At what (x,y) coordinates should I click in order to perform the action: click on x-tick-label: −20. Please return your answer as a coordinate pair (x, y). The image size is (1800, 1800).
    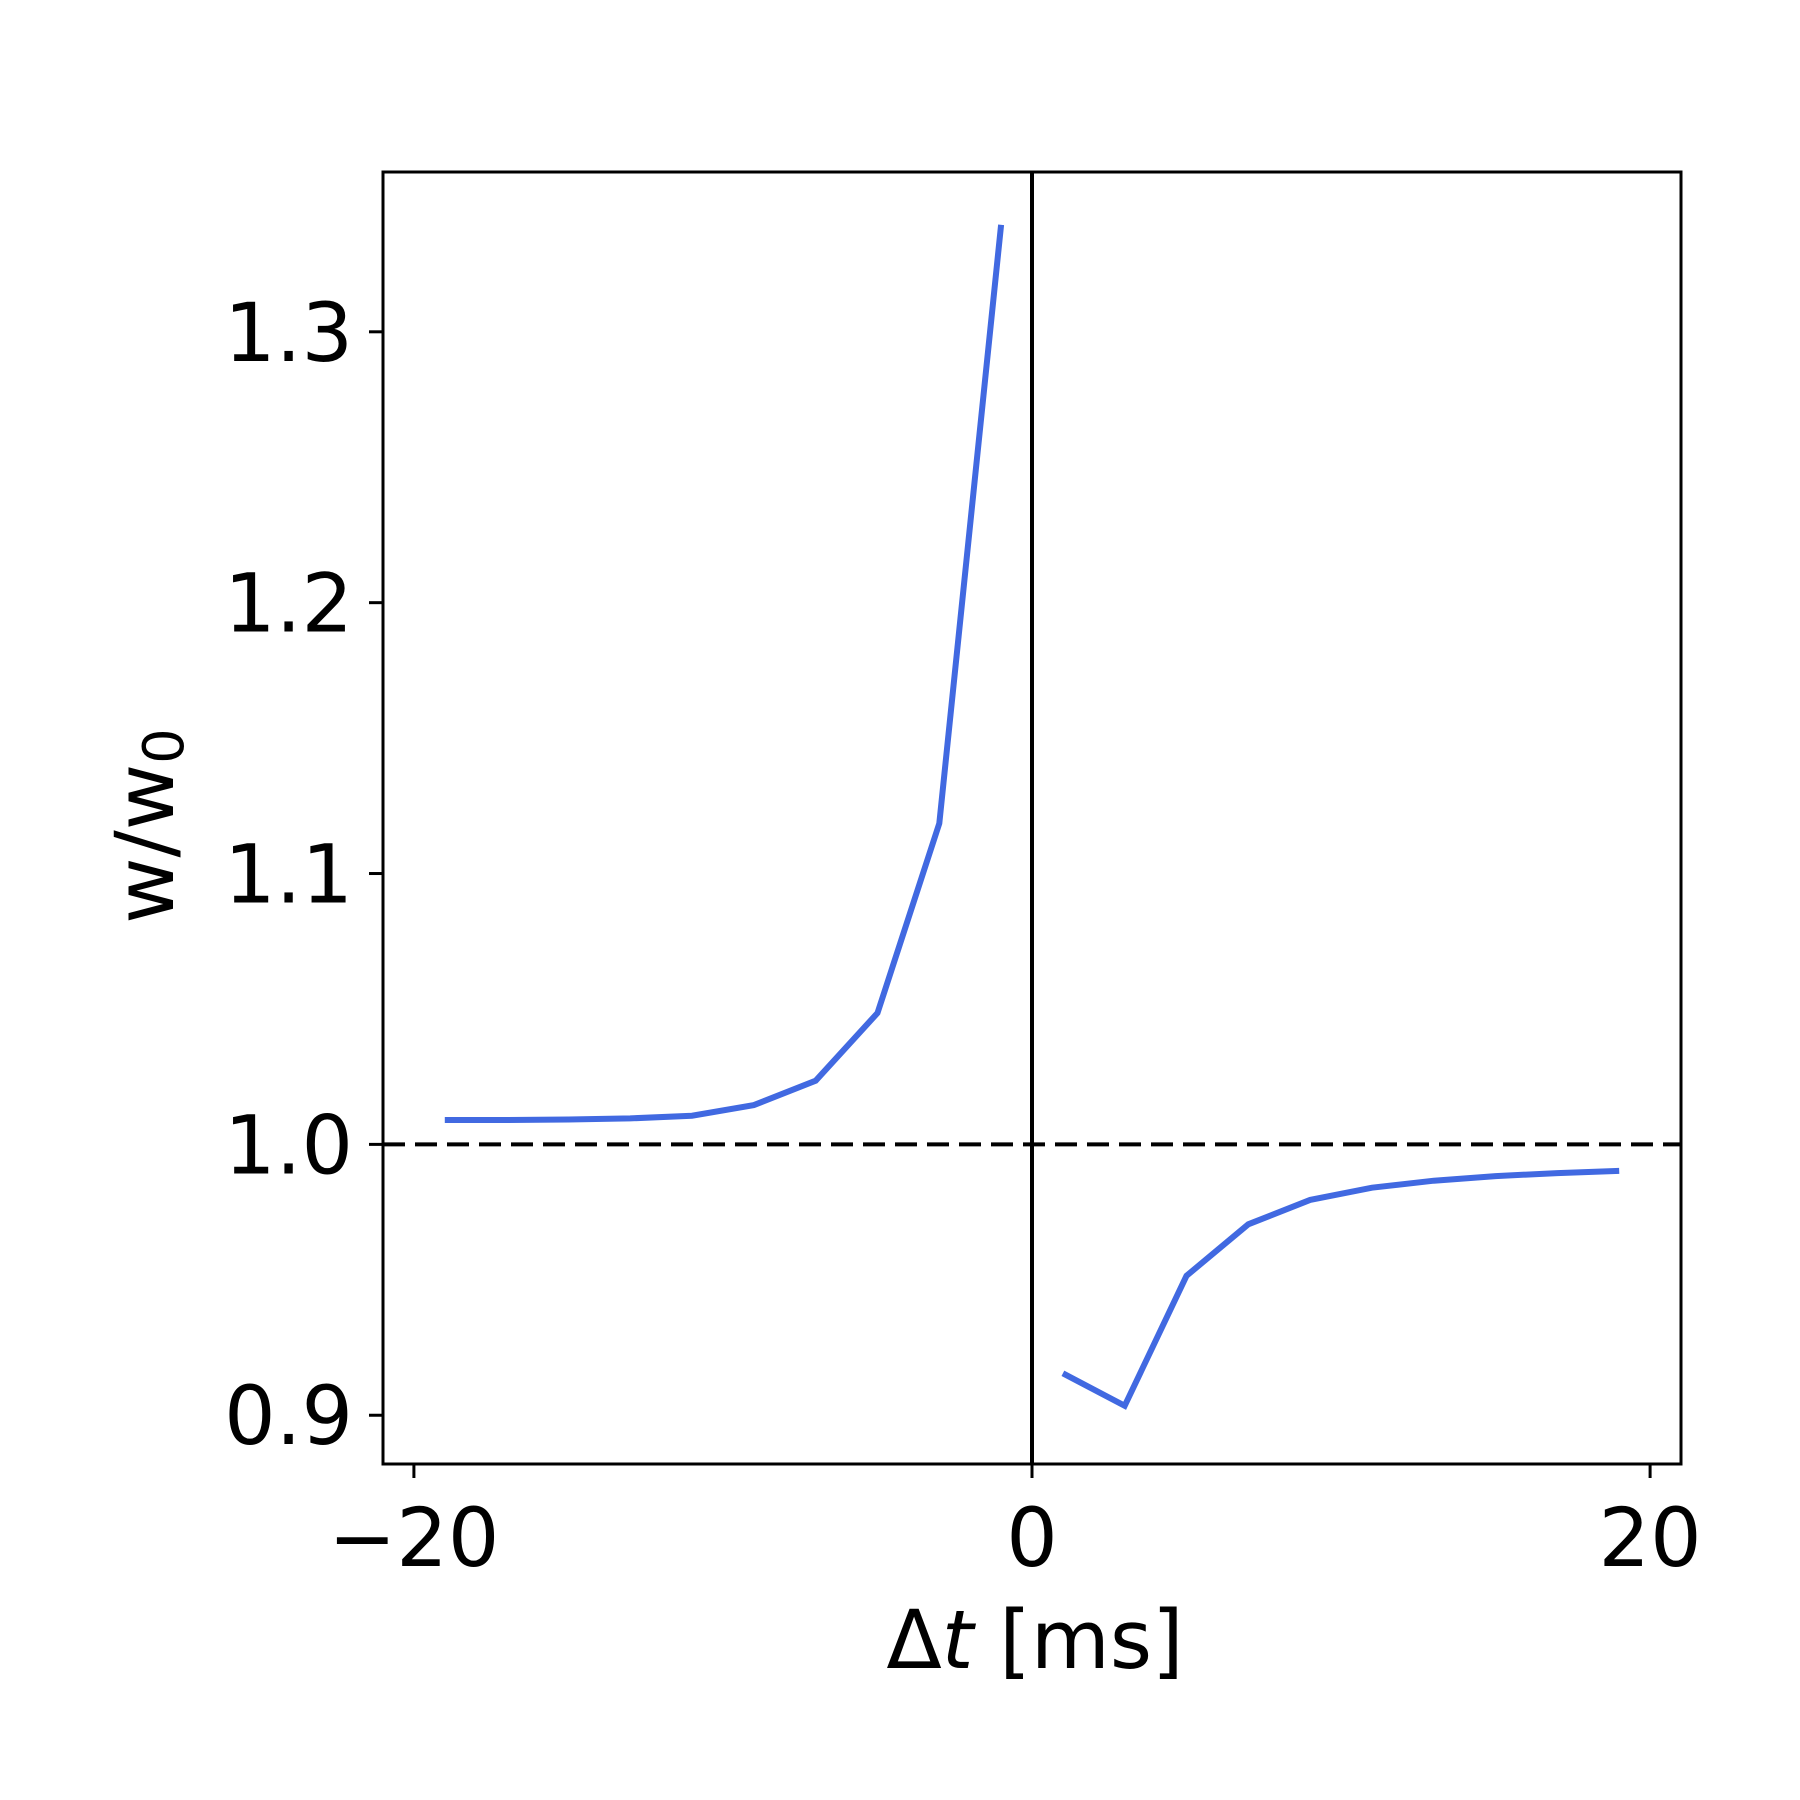
    Looking at the image, I should click on (413, 1539).